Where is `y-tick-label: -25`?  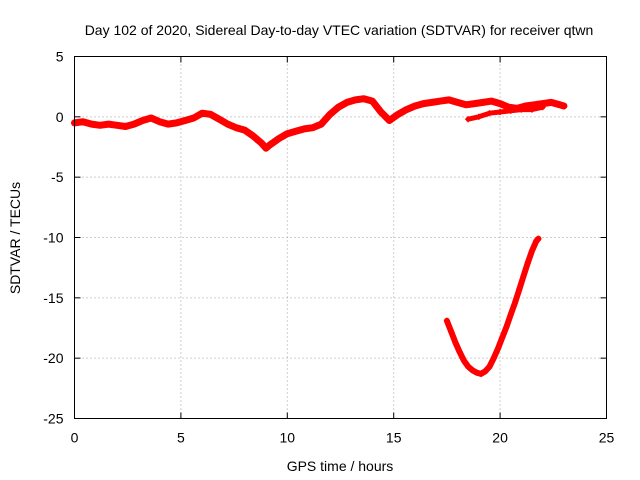 y-tick-label: -25 is located at coordinates (53, 419).